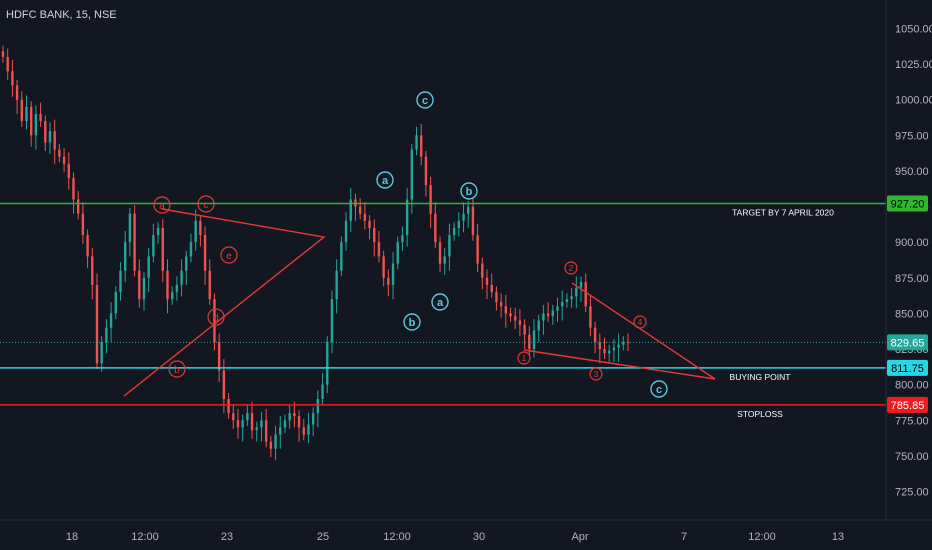 The width and height of the screenshot is (932, 550). Describe the element at coordinates (912, 172) in the screenshot. I see `y-tick-label: 950.00` at that location.